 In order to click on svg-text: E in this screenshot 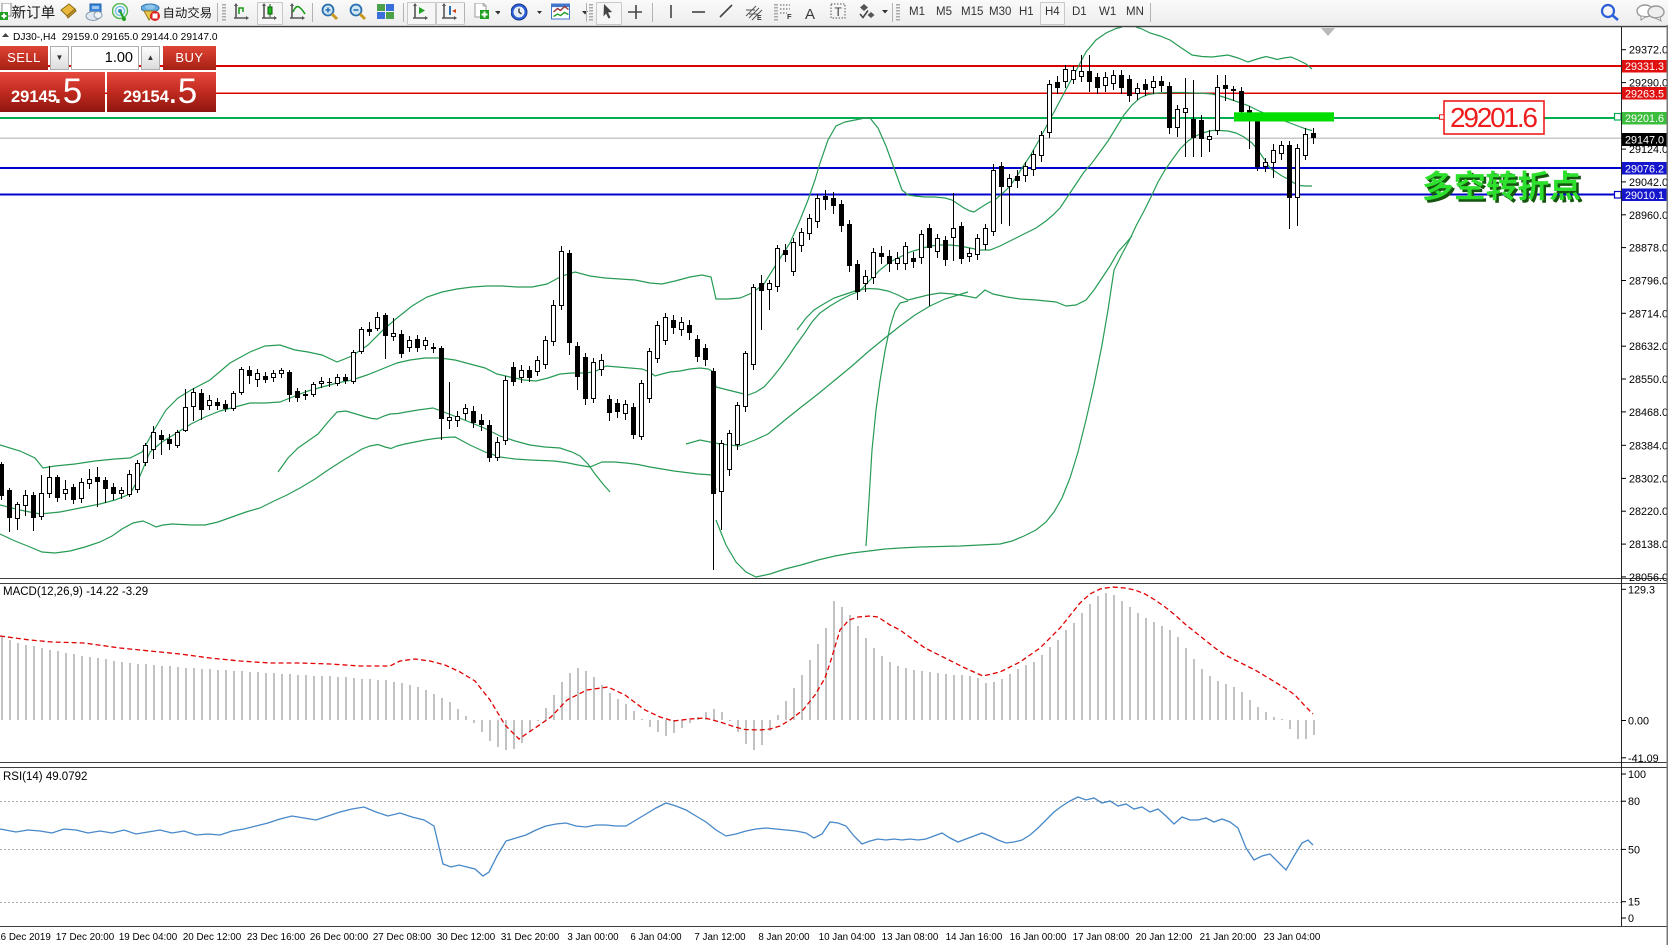, I will do `click(759, 18)`.